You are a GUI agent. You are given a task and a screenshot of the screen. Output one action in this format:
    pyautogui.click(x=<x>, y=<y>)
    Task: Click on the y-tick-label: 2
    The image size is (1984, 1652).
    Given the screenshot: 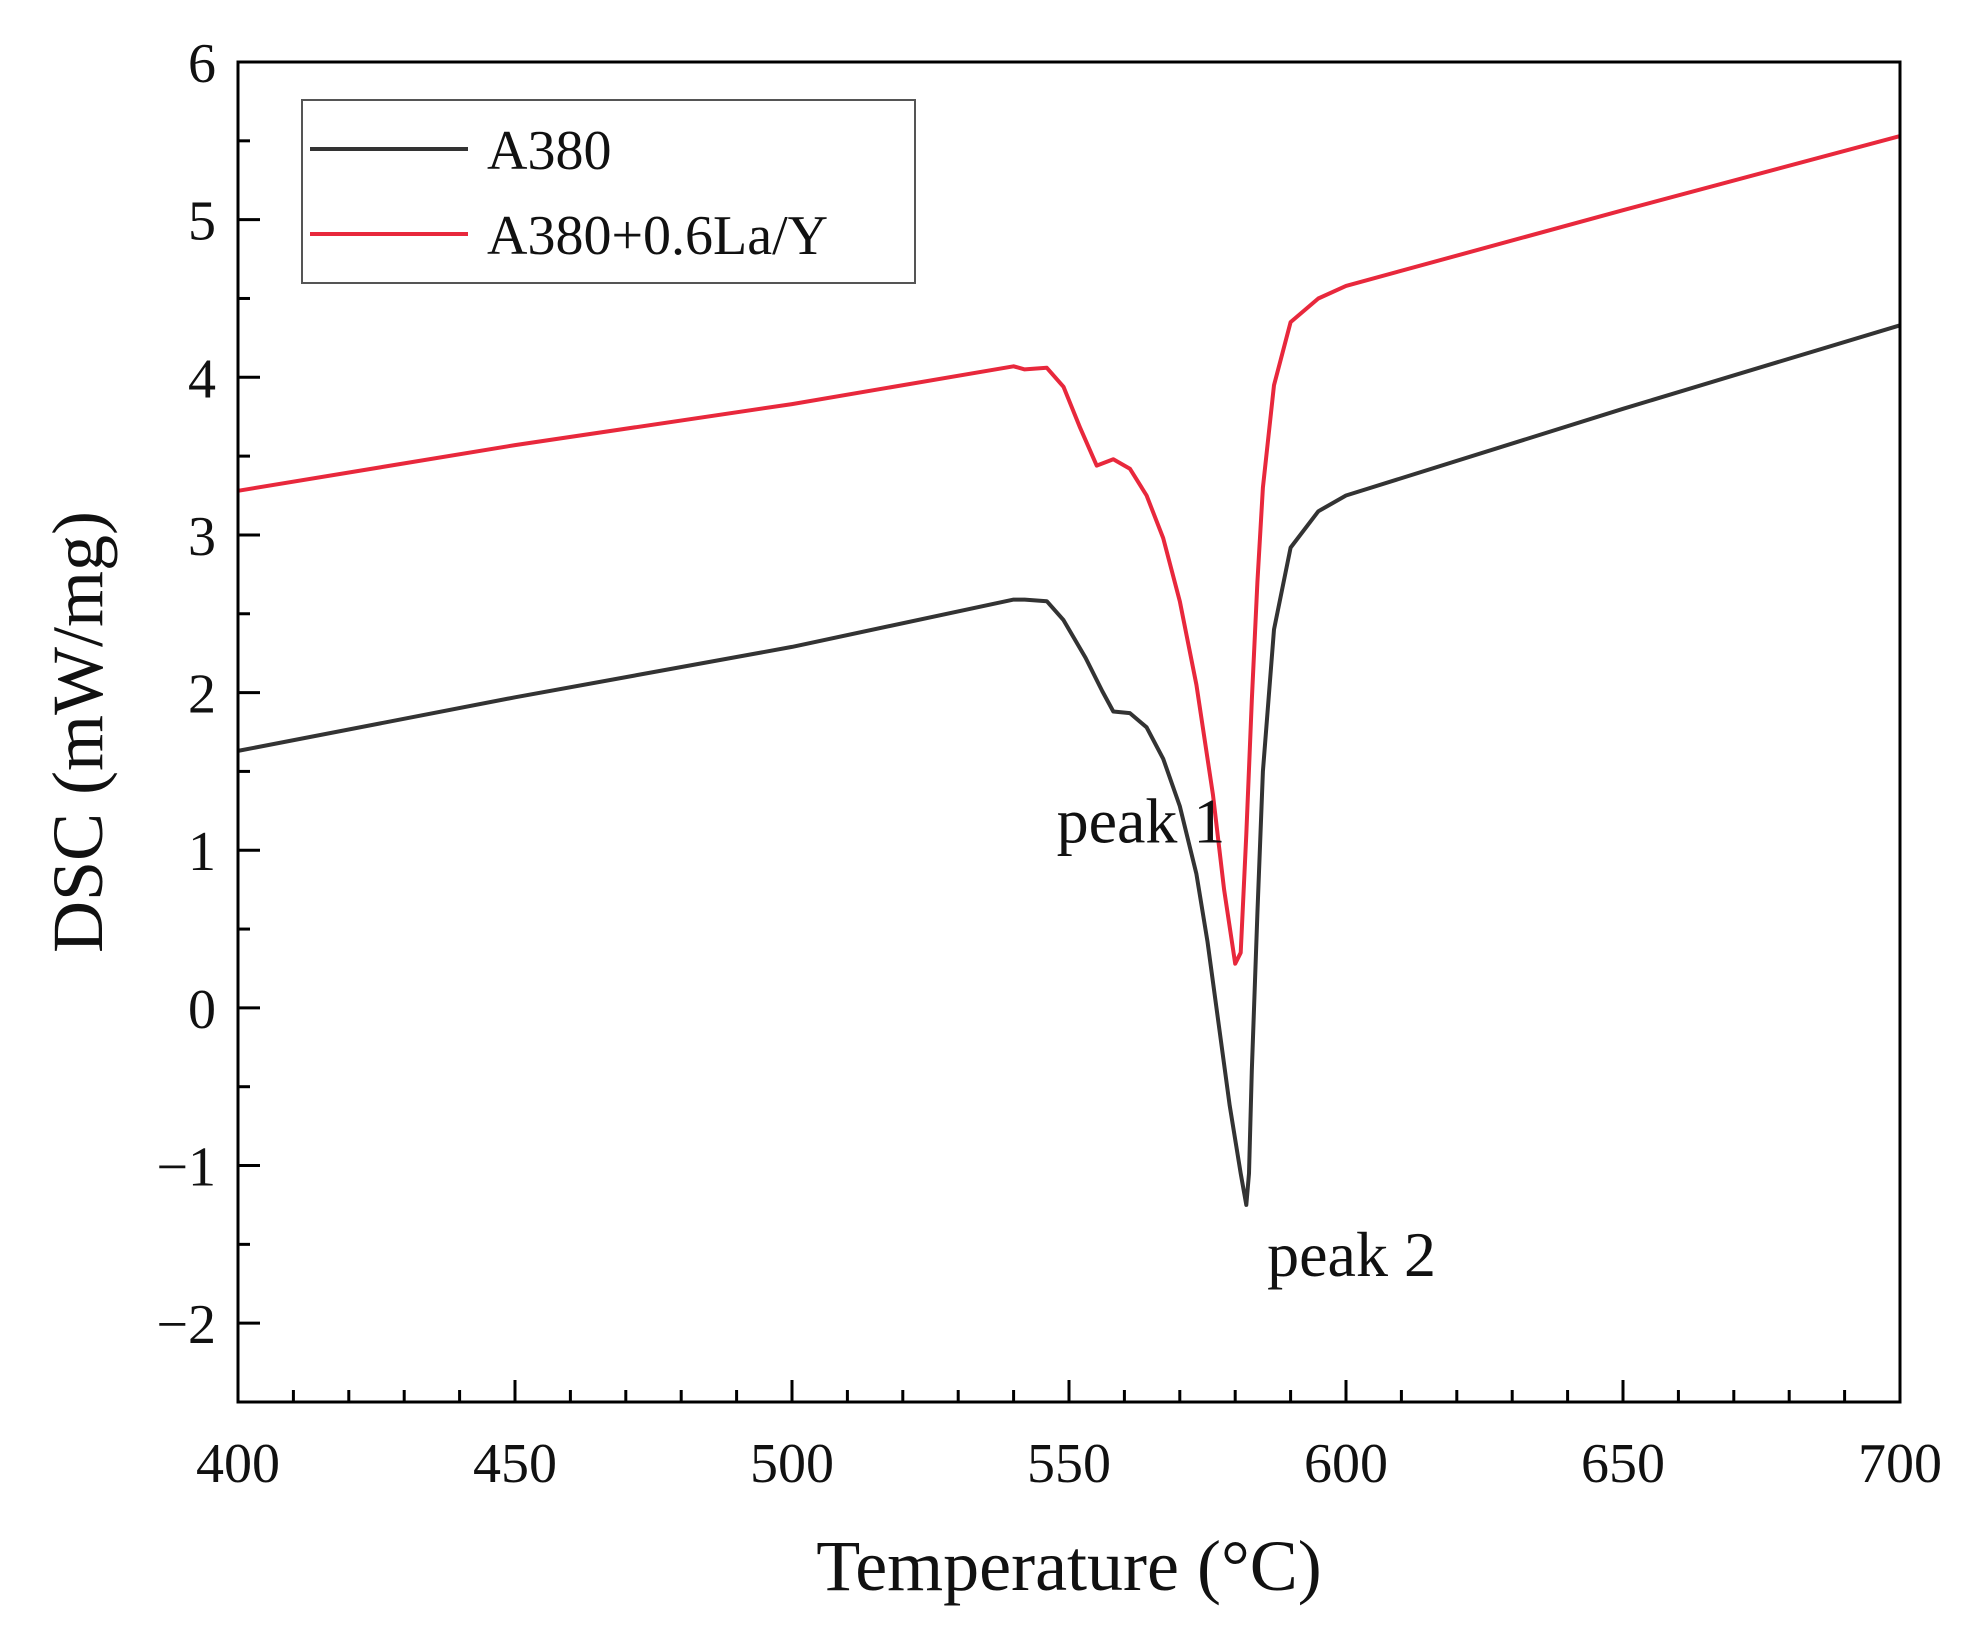 What is the action you would take?
    pyautogui.click(x=202, y=695)
    